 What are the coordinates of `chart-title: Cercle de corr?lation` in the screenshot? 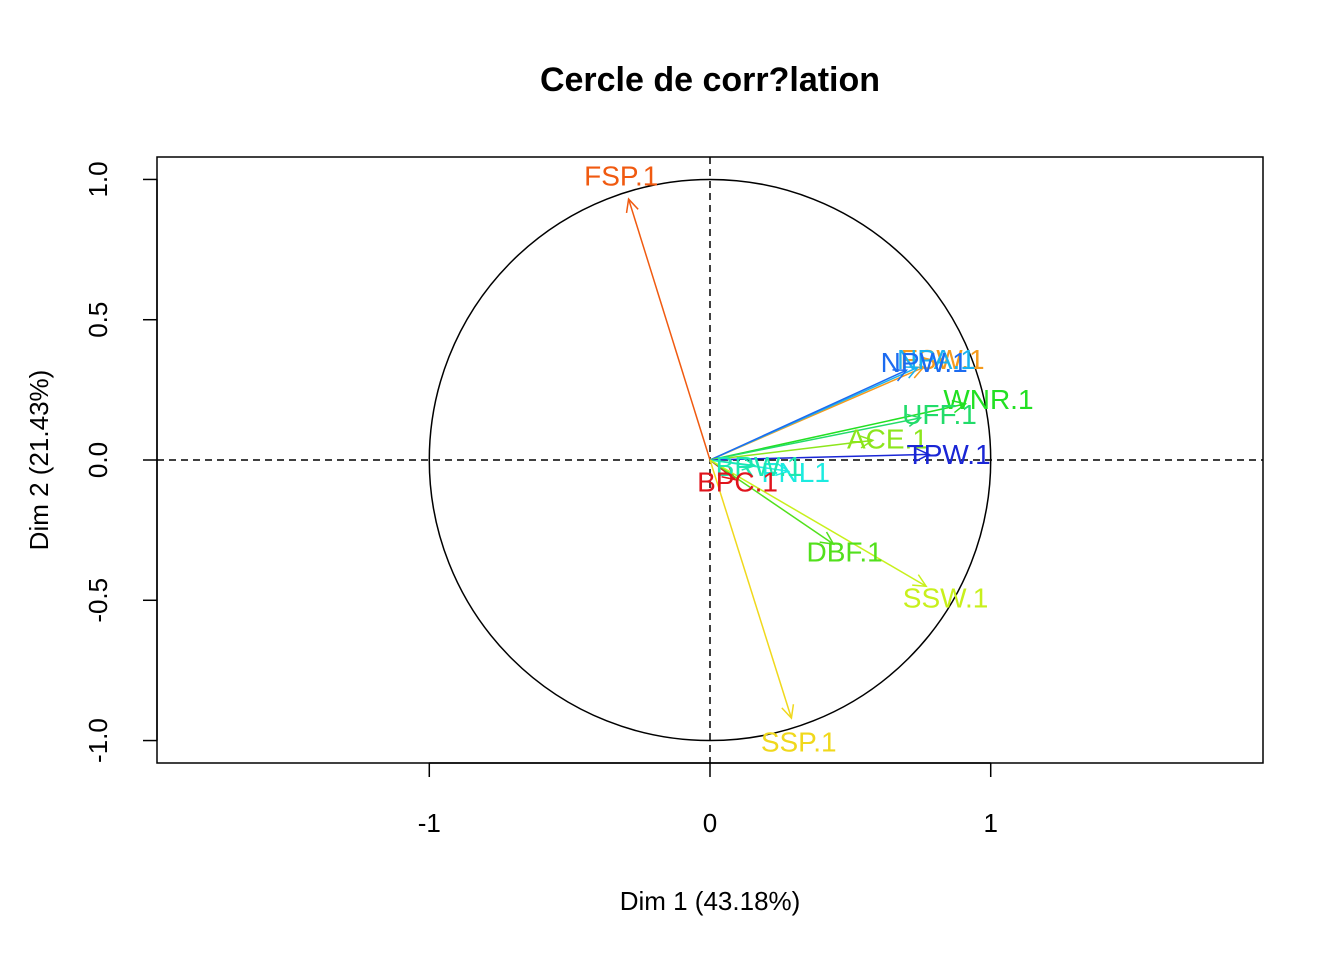 It's located at (710, 80).